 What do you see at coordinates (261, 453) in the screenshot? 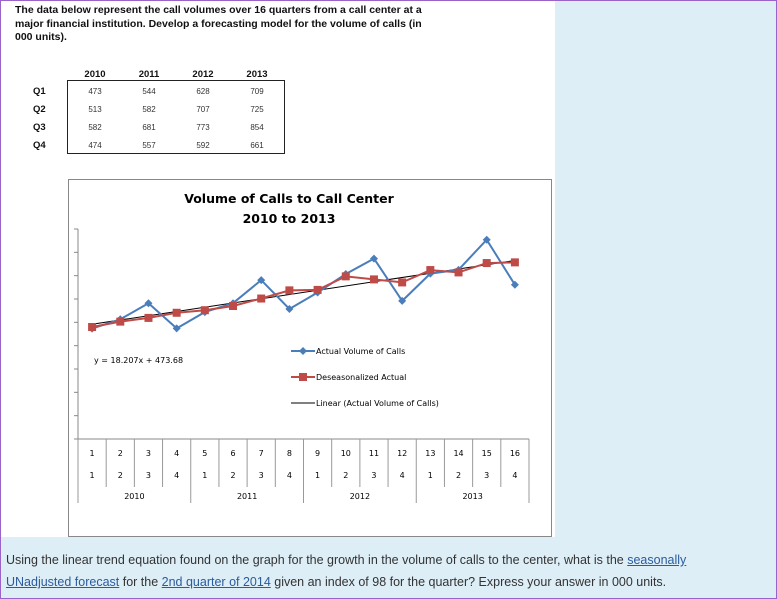
I see `x-index-label: 7` at bounding box center [261, 453].